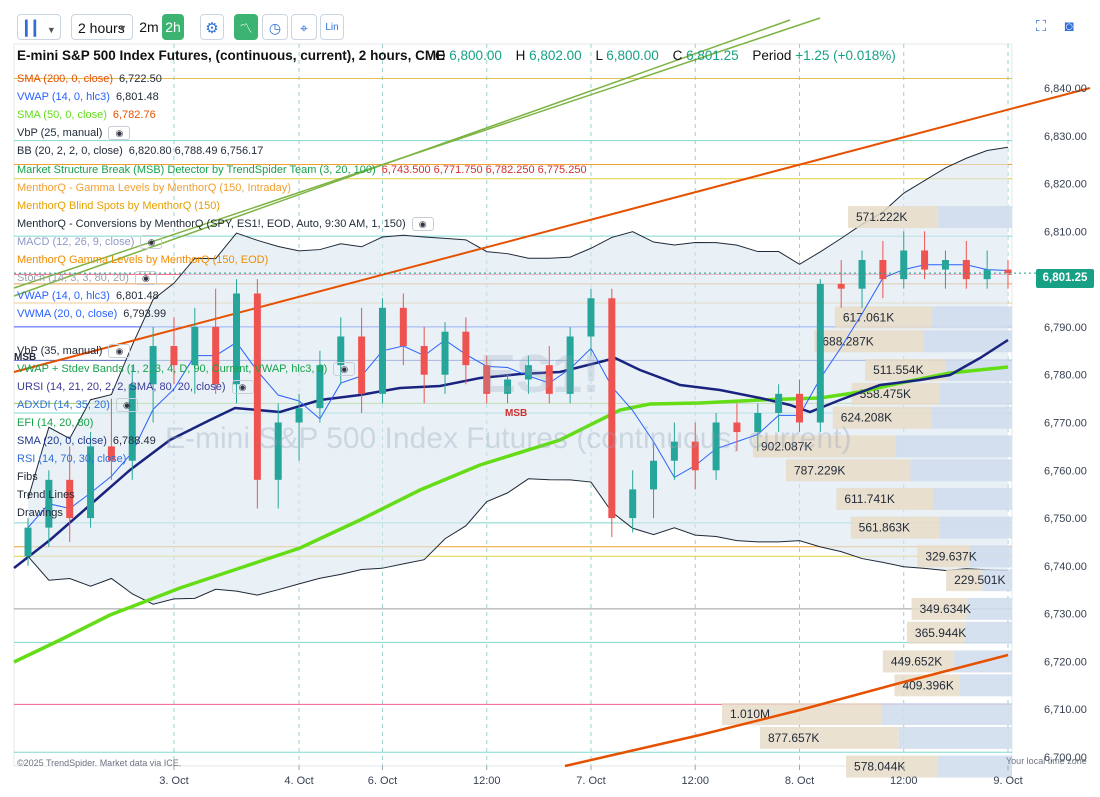 Image resolution: width=1100 pixels, height=797 pixels. I want to click on volume-profile-label: 349.634K, so click(945, 609).